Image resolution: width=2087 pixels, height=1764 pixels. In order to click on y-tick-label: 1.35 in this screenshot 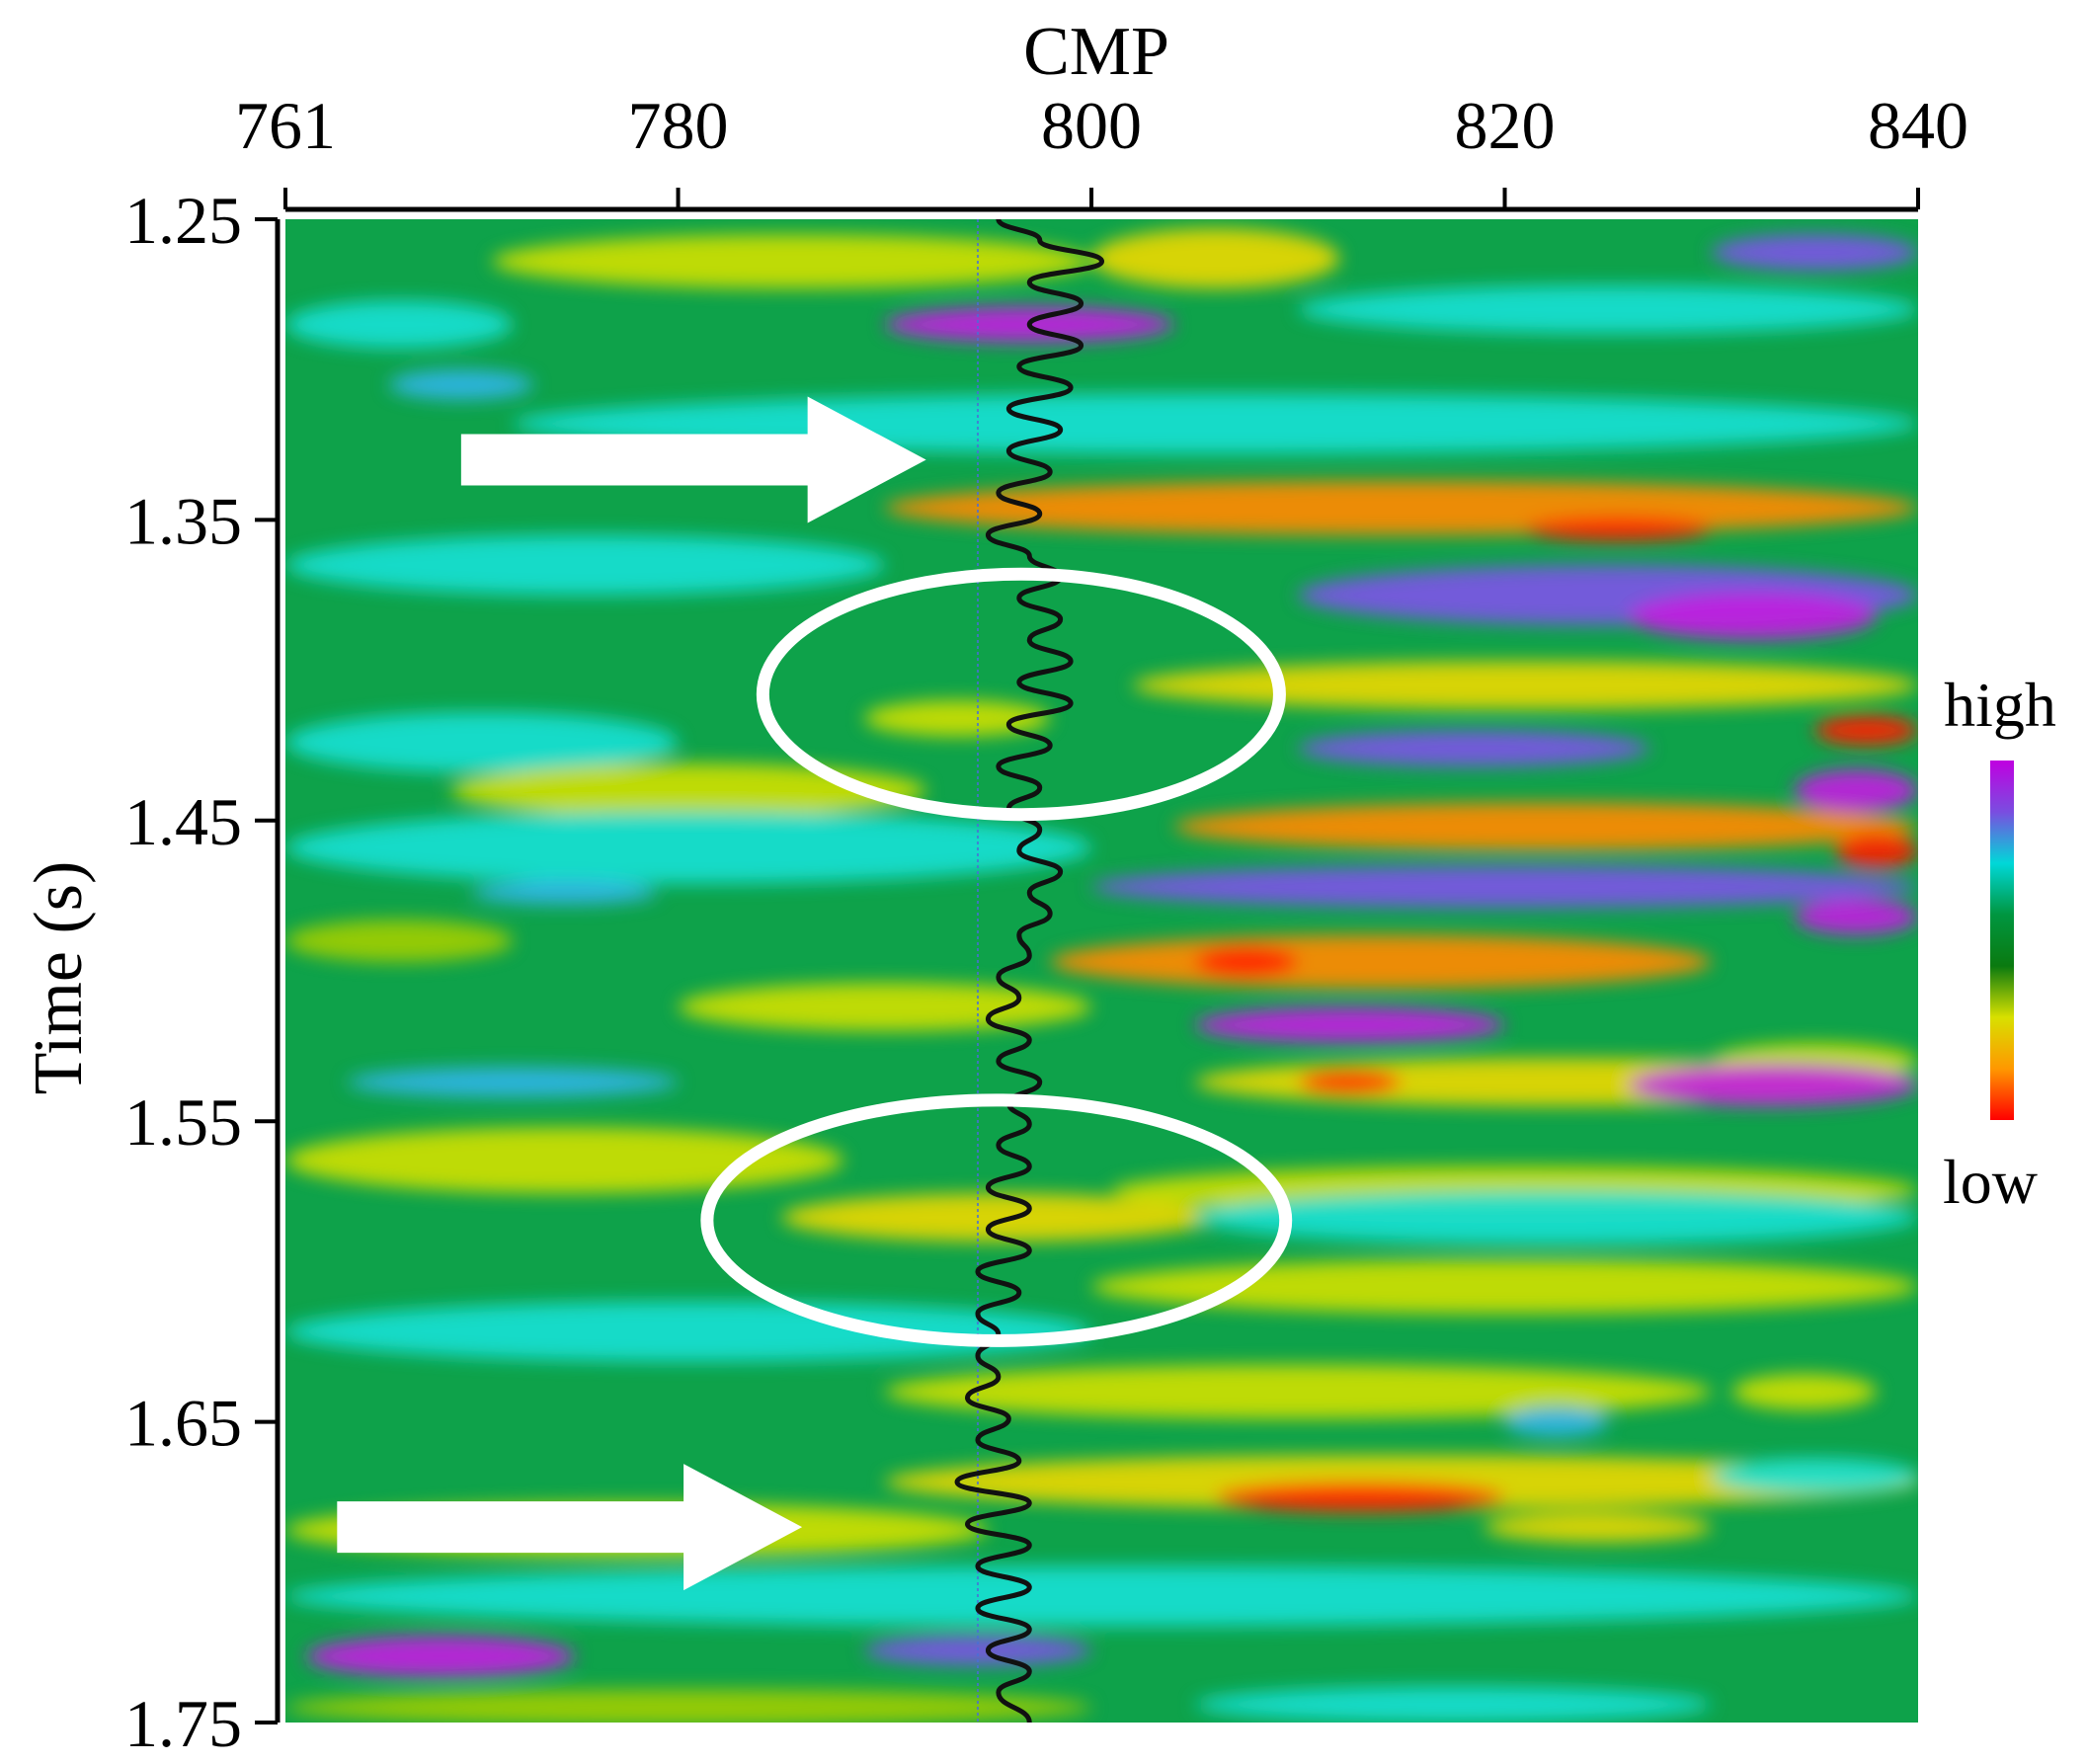, I will do `click(183, 521)`.